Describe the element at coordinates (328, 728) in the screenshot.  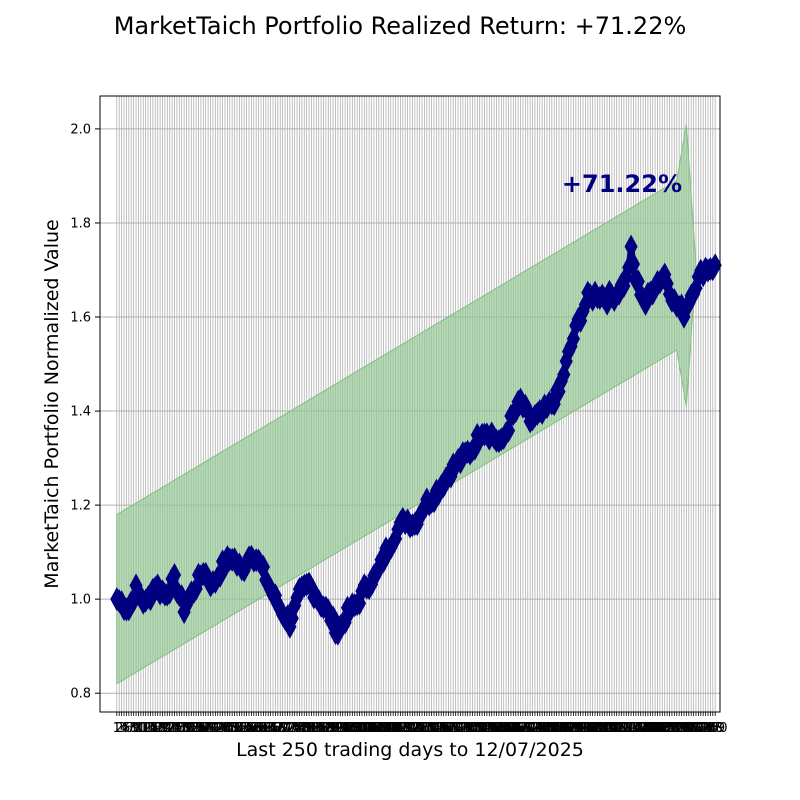
I see `x-tick-label: 89` at that location.